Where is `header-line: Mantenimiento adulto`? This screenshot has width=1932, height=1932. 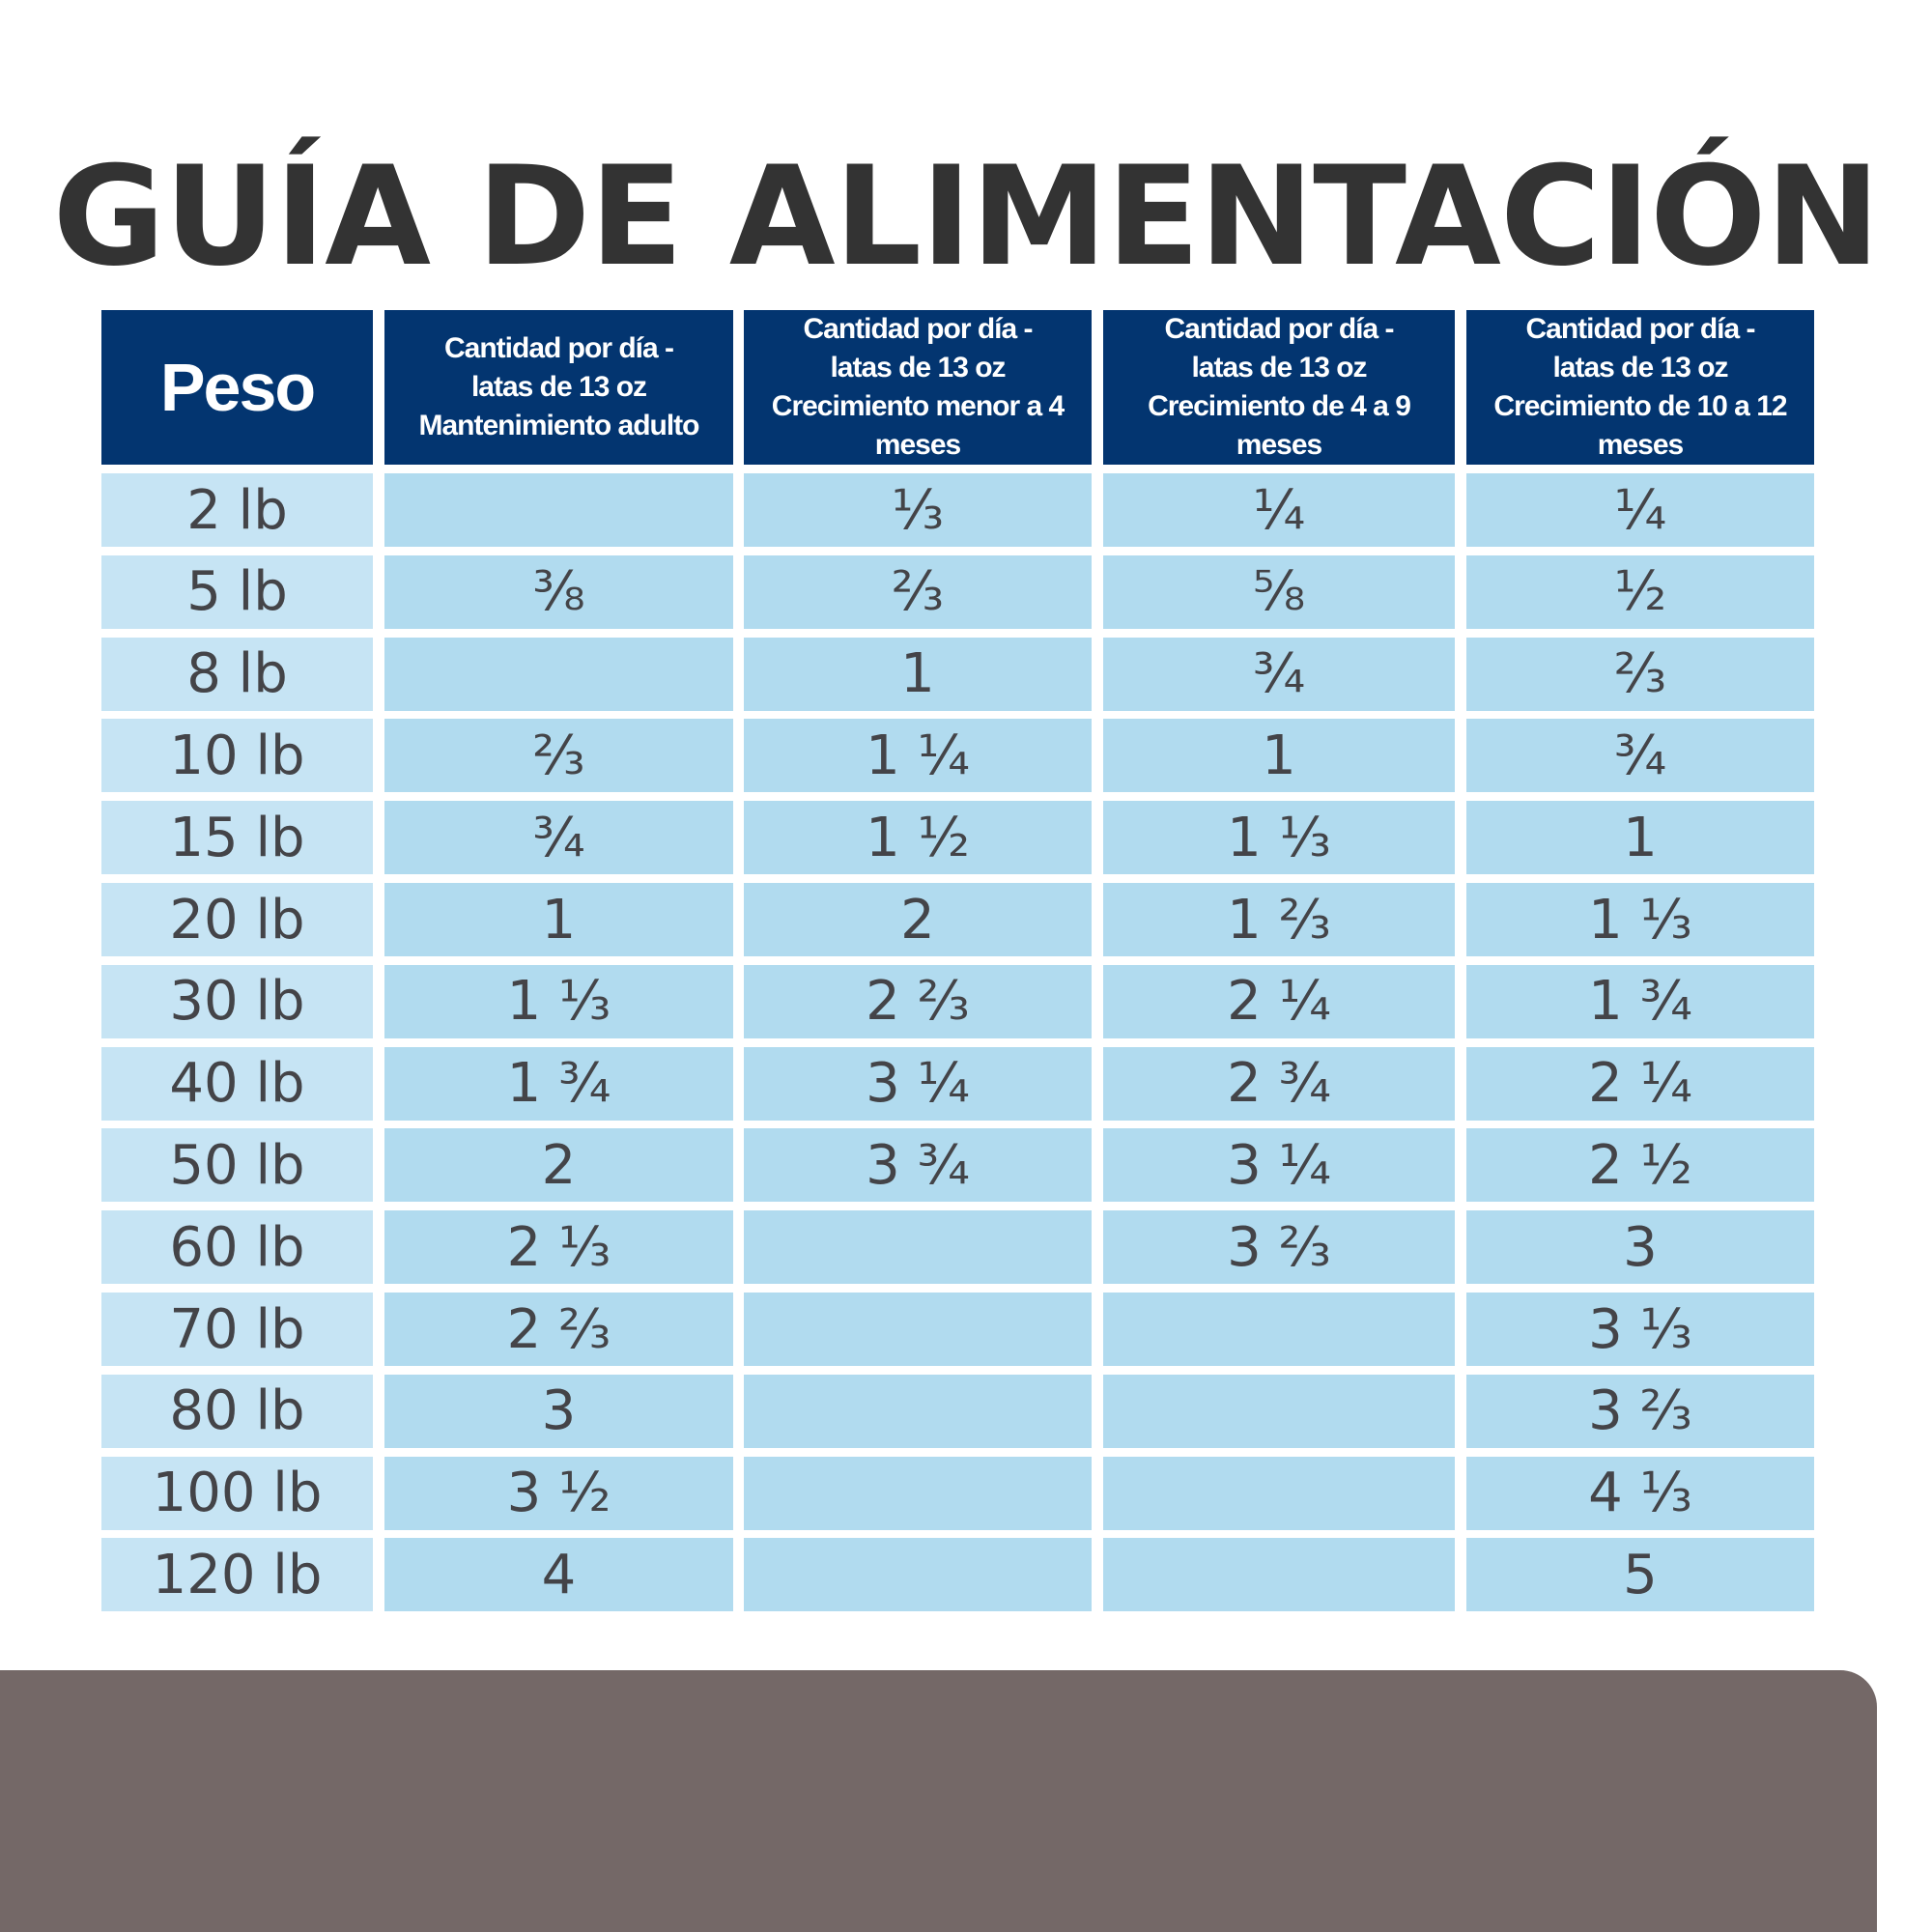
header-line: Mantenimiento adulto is located at coordinates (559, 425).